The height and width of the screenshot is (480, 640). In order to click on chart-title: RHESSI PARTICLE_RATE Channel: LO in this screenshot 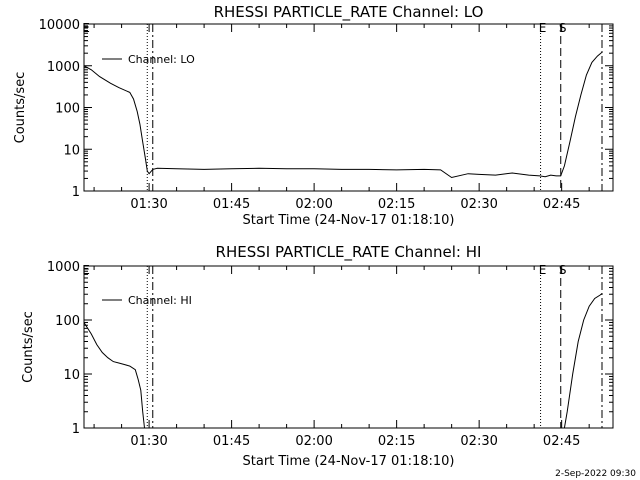, I will do `click(349, 12)`.